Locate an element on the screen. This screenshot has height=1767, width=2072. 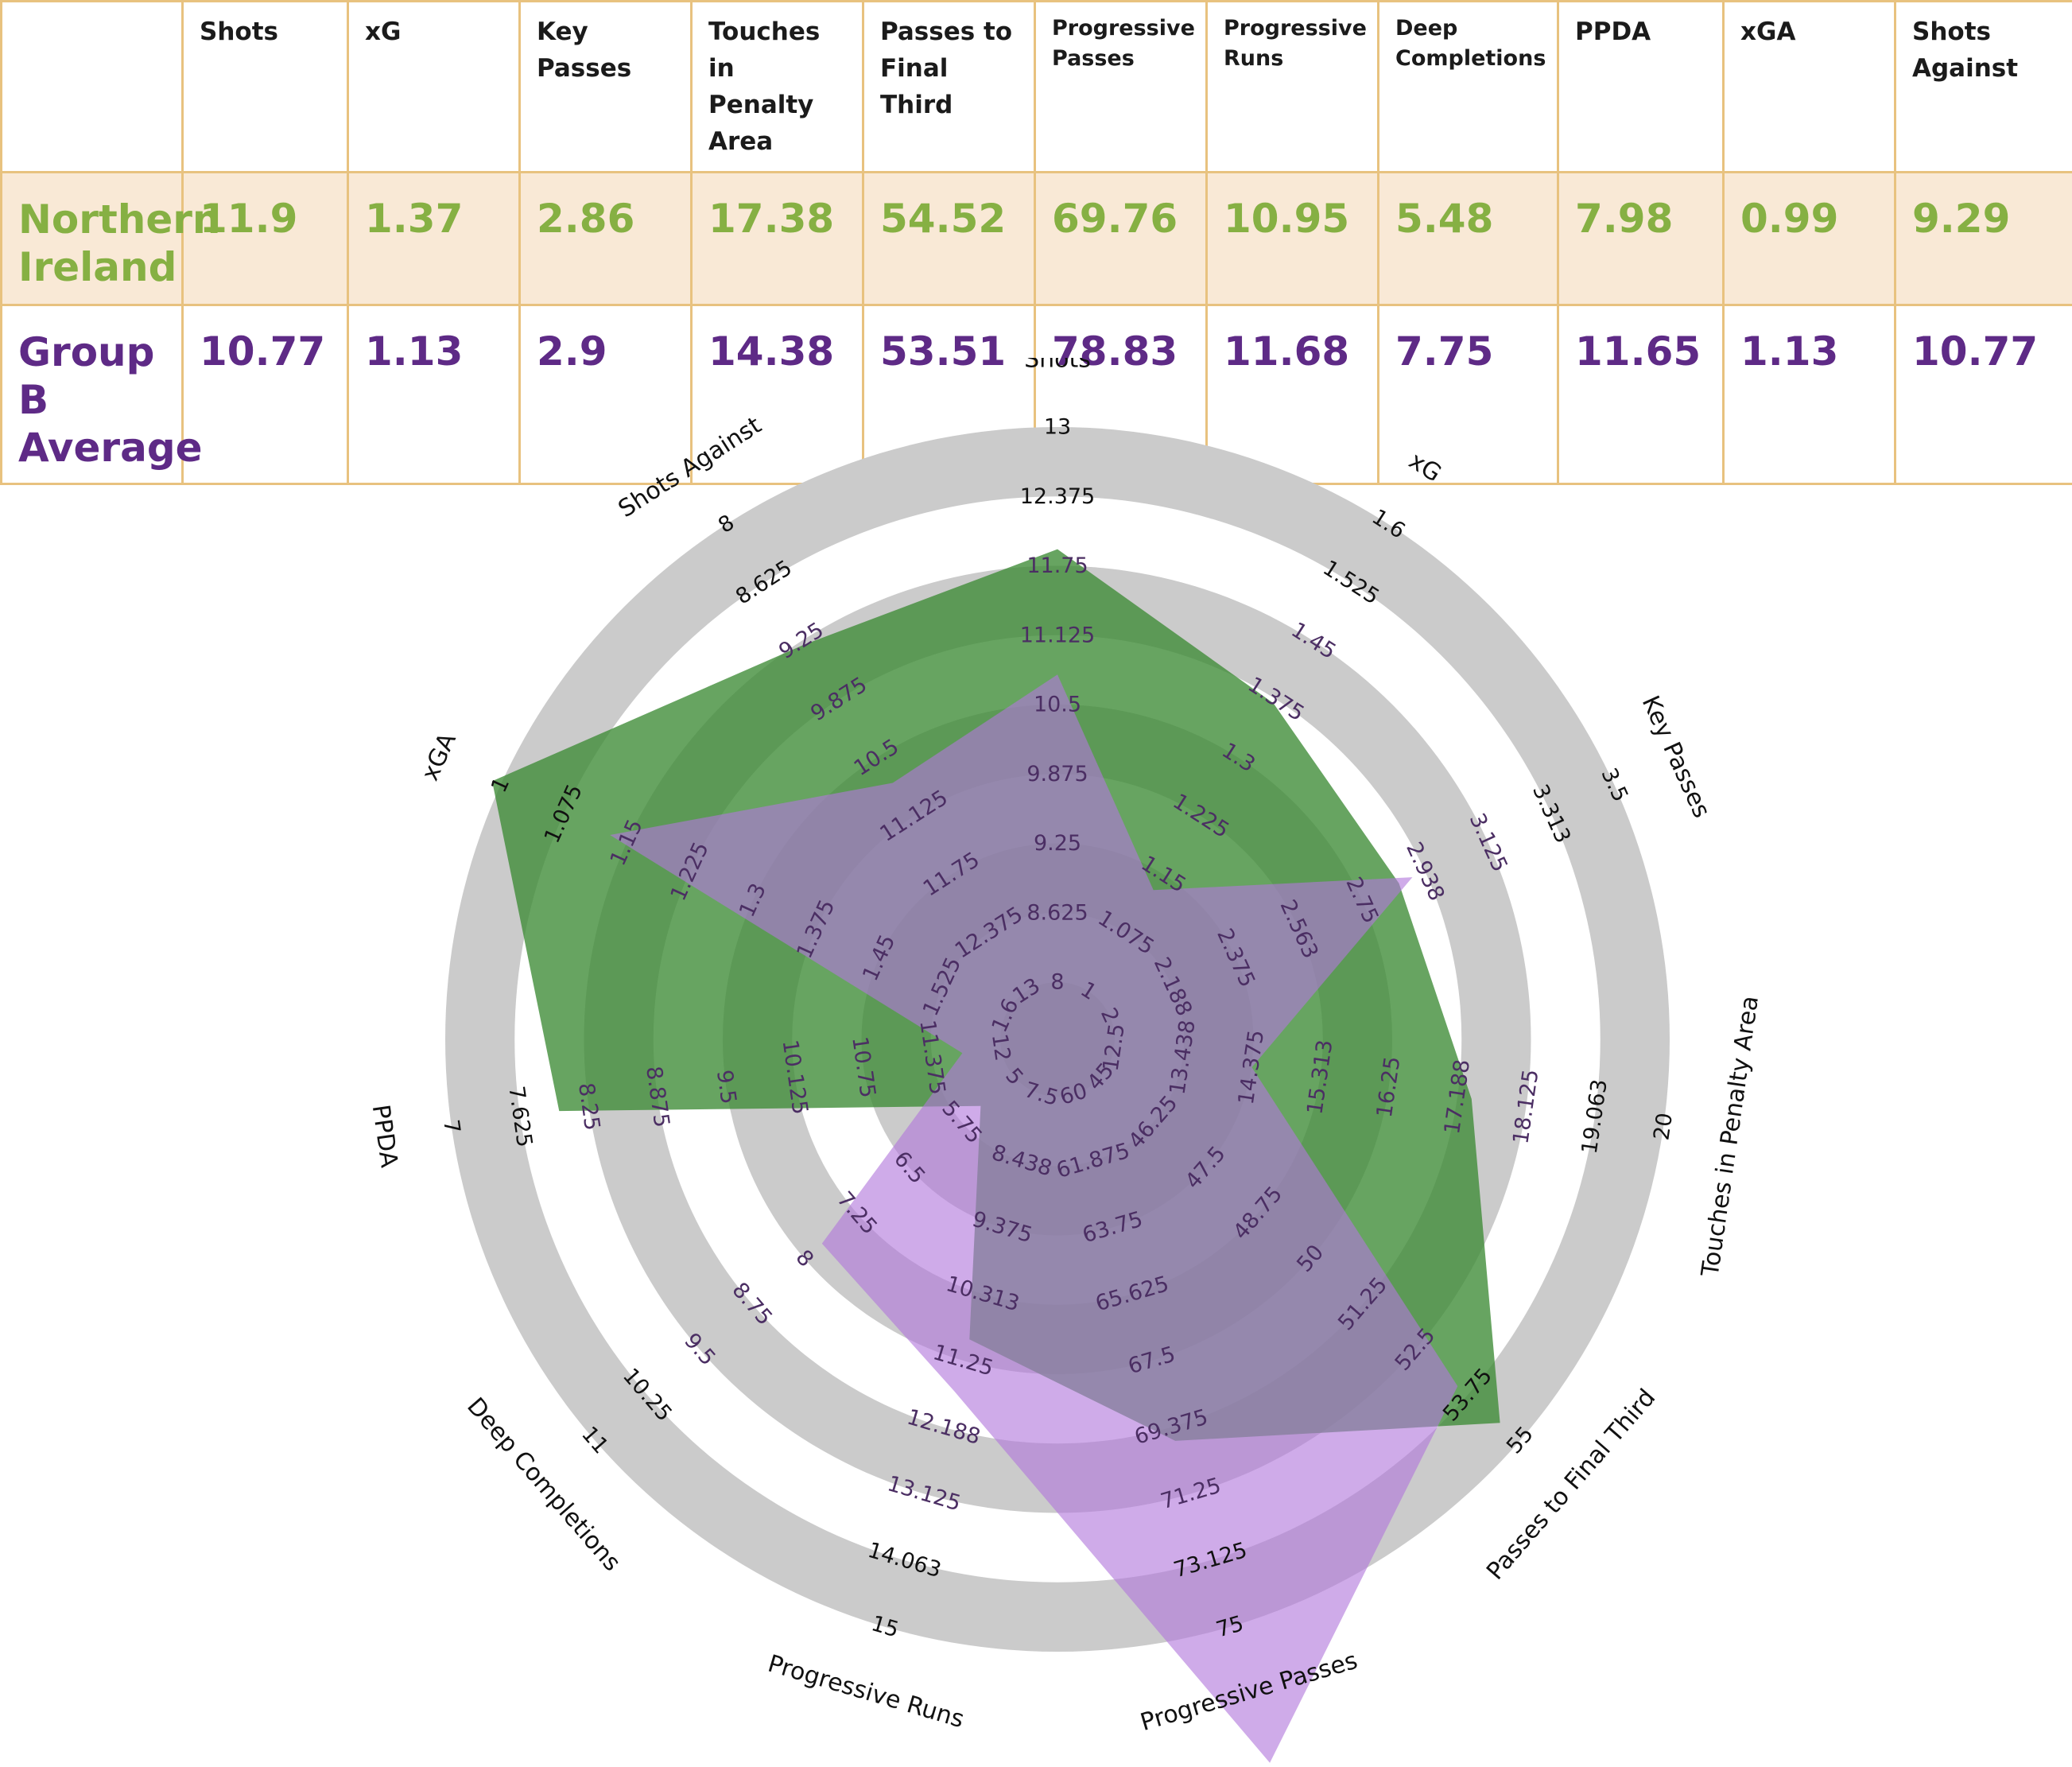
column-header: Progressive Runs is located at coordinates (1292, 86).